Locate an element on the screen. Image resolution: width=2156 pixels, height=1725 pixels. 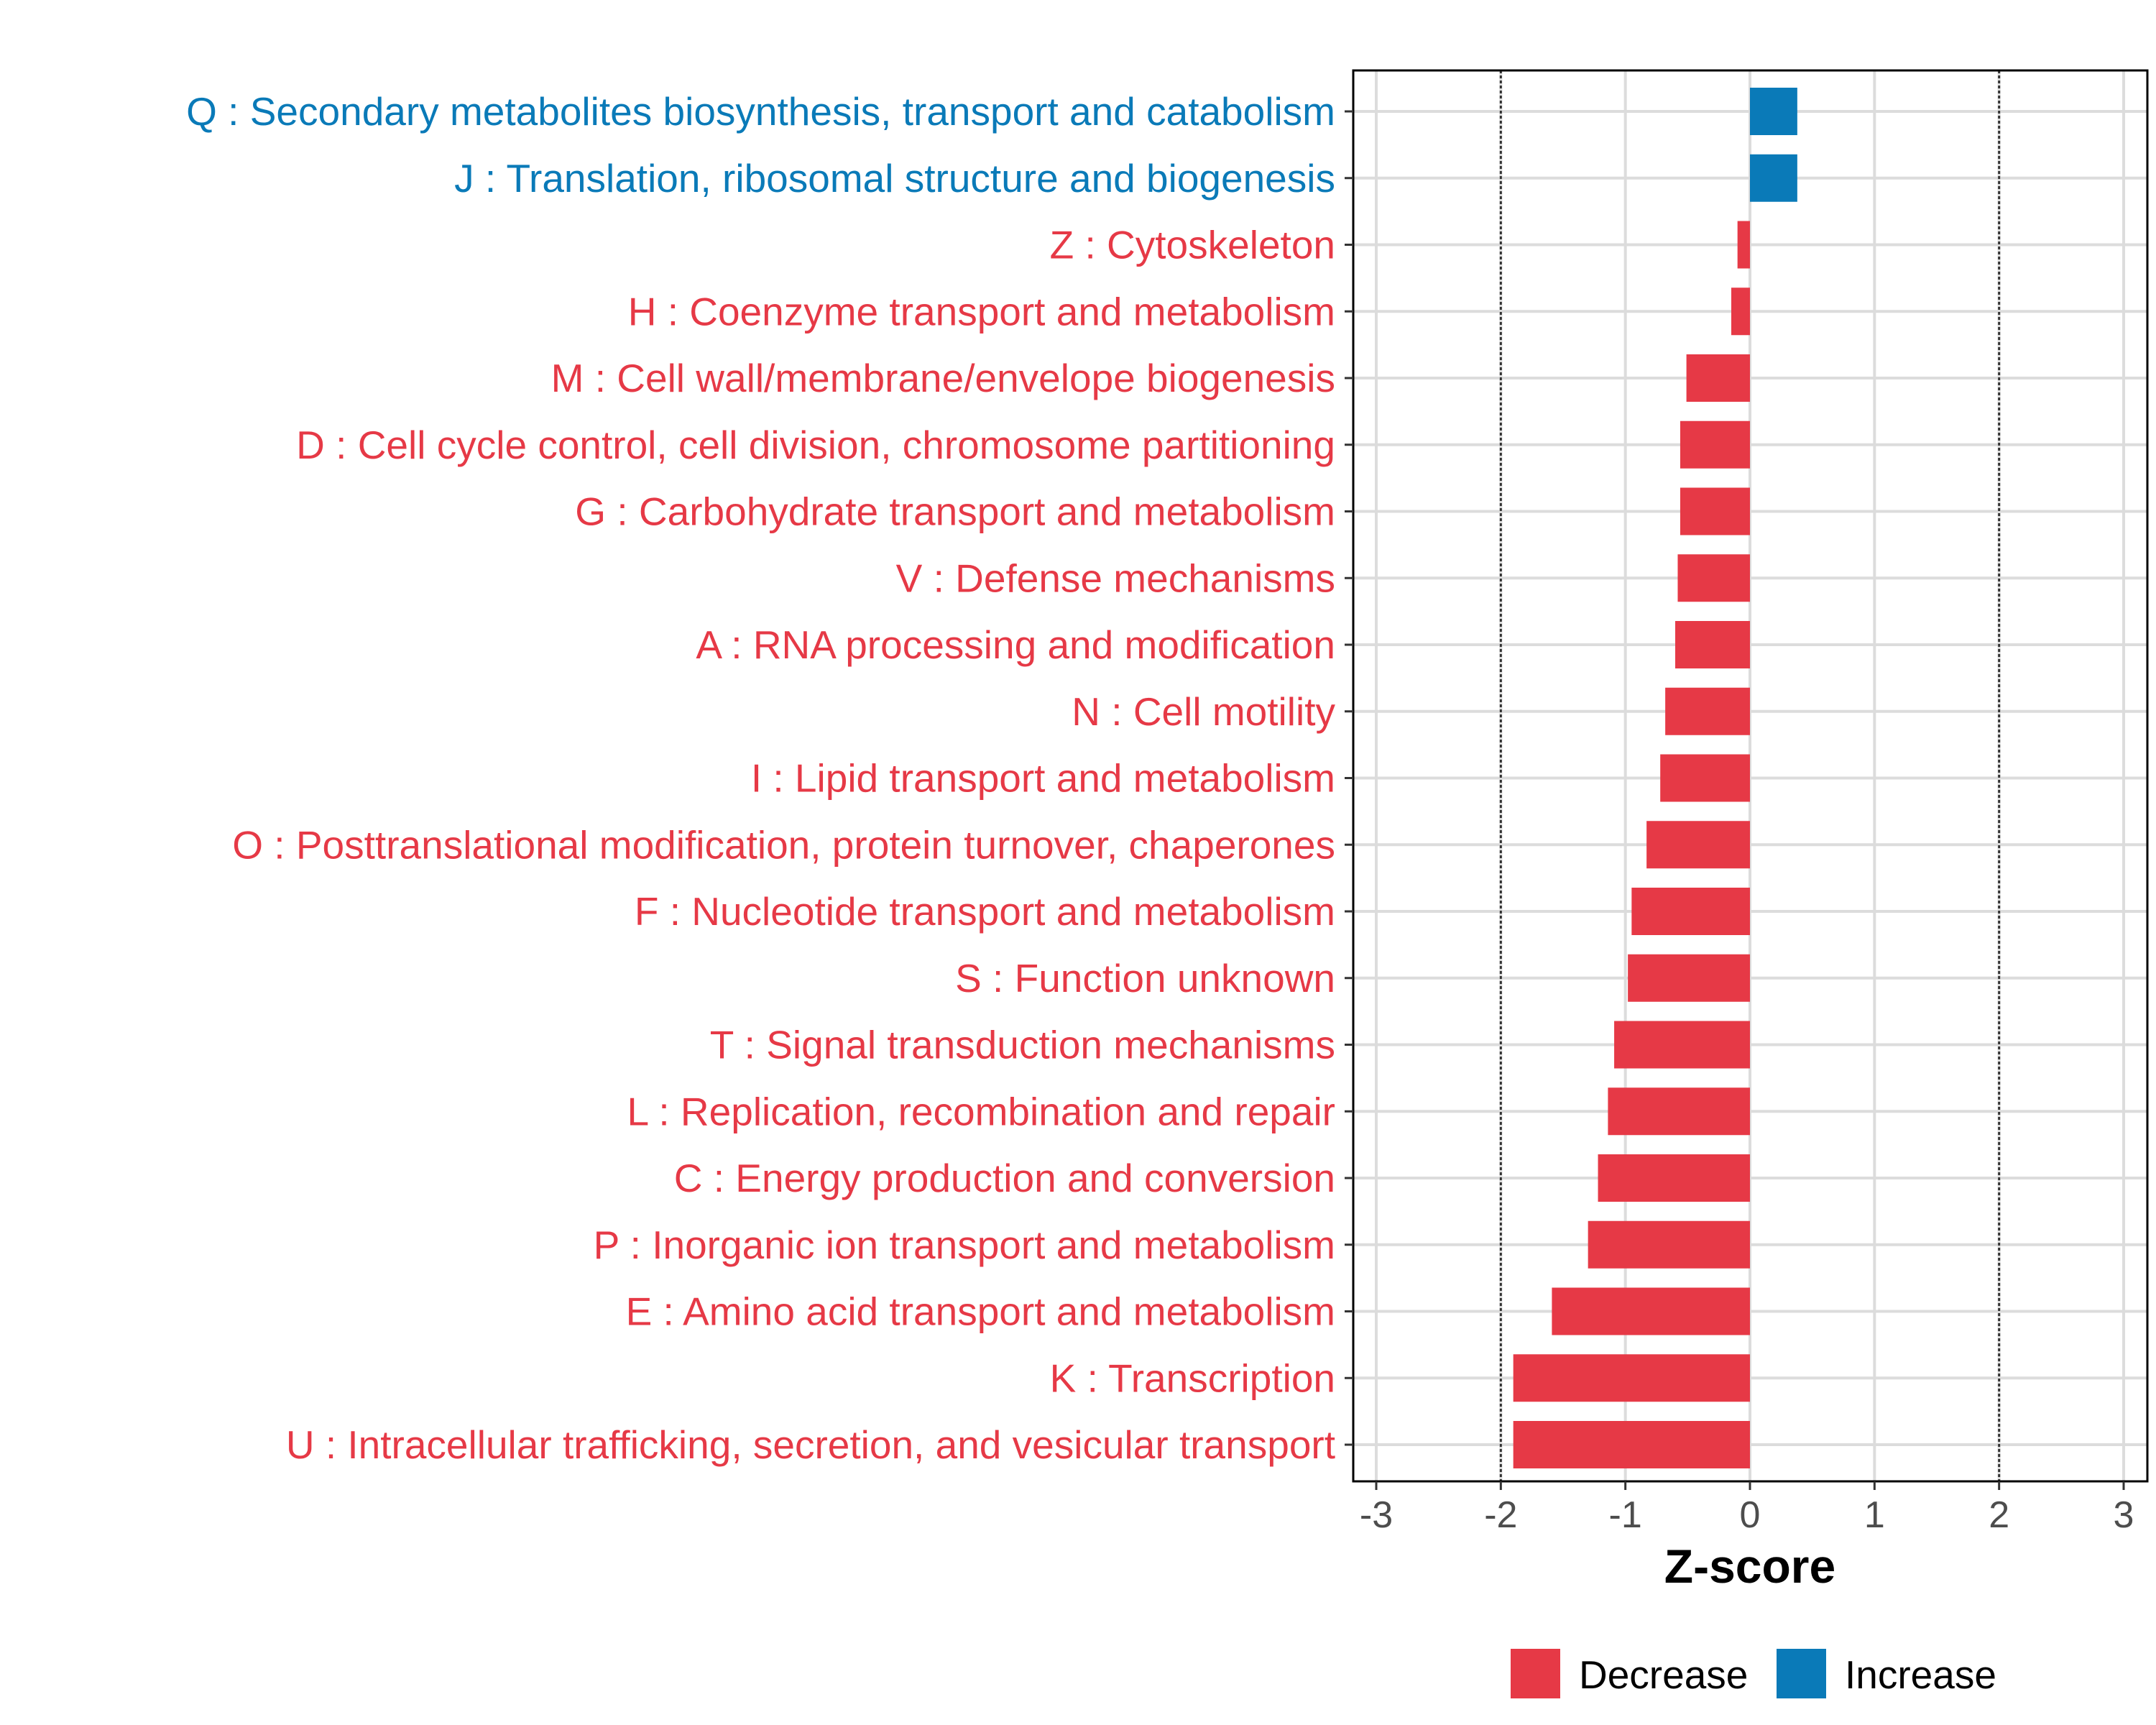
bar-k is located at coordinates (1632, 1378).